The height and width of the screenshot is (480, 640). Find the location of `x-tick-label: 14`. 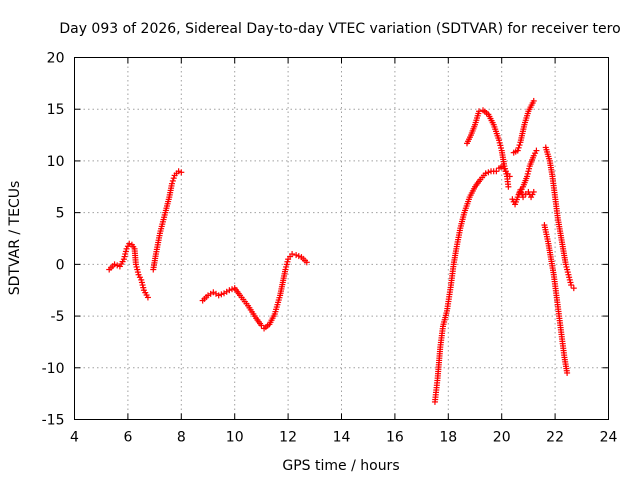

x-tick-label: 14 is located at coordinates (342, 438).